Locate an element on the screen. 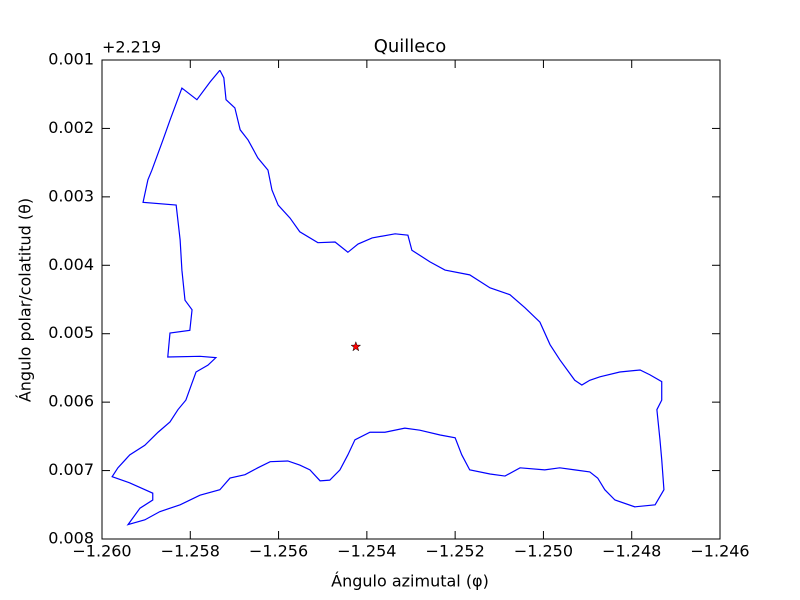  x-tick-label: −1.246 is located at coordinates (719, 551).